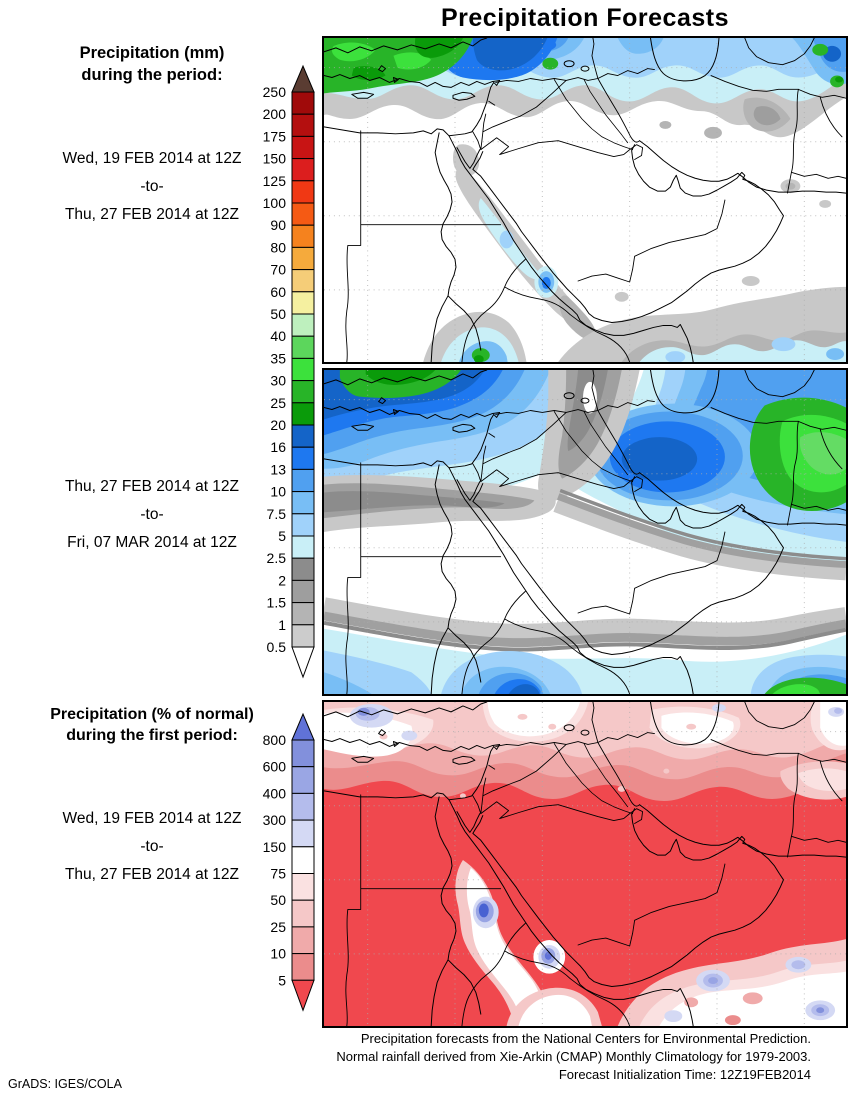  What do you see at coordinates (278, 225) in the screenshot?
I see `svg-text: 90` at bounding box center [278, 225].